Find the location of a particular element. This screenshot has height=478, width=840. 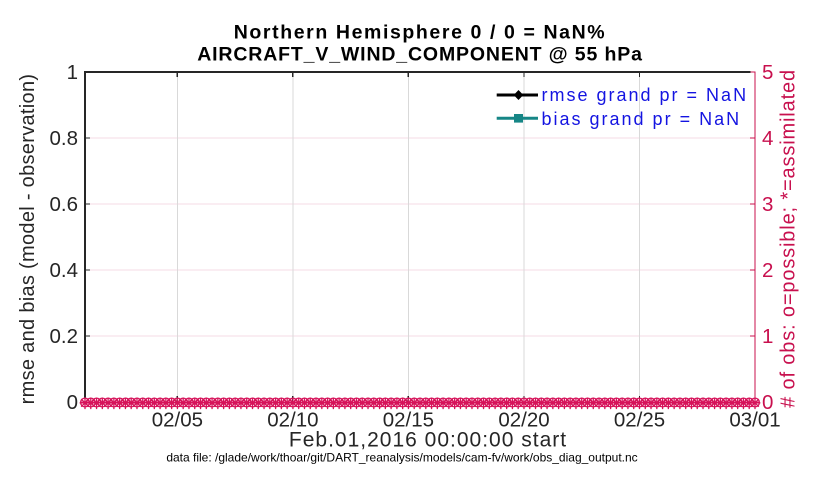

svg-text: Feb.01,2016 00:00:00 start is located at coordinates (428, 440).